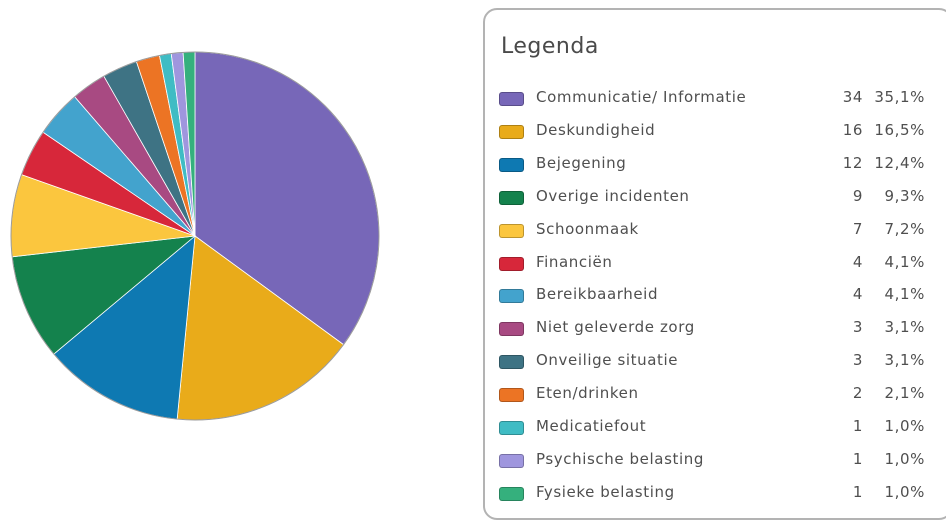 The height and width of the screenshot is (524, 946). Describe the element at coordinates (899, 97) in the screenshot. I see `legend-percent: 35,1%` at that location.